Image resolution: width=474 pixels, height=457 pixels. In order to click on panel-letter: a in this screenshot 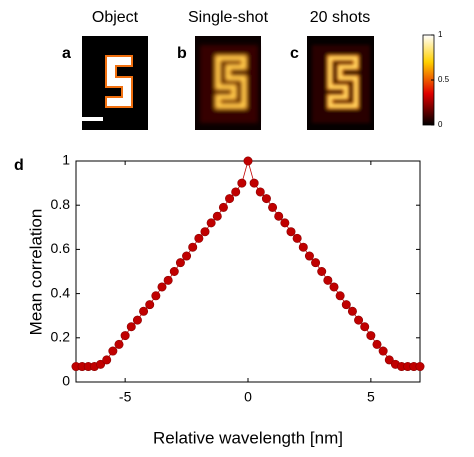, I will do `click(66, 53)`.